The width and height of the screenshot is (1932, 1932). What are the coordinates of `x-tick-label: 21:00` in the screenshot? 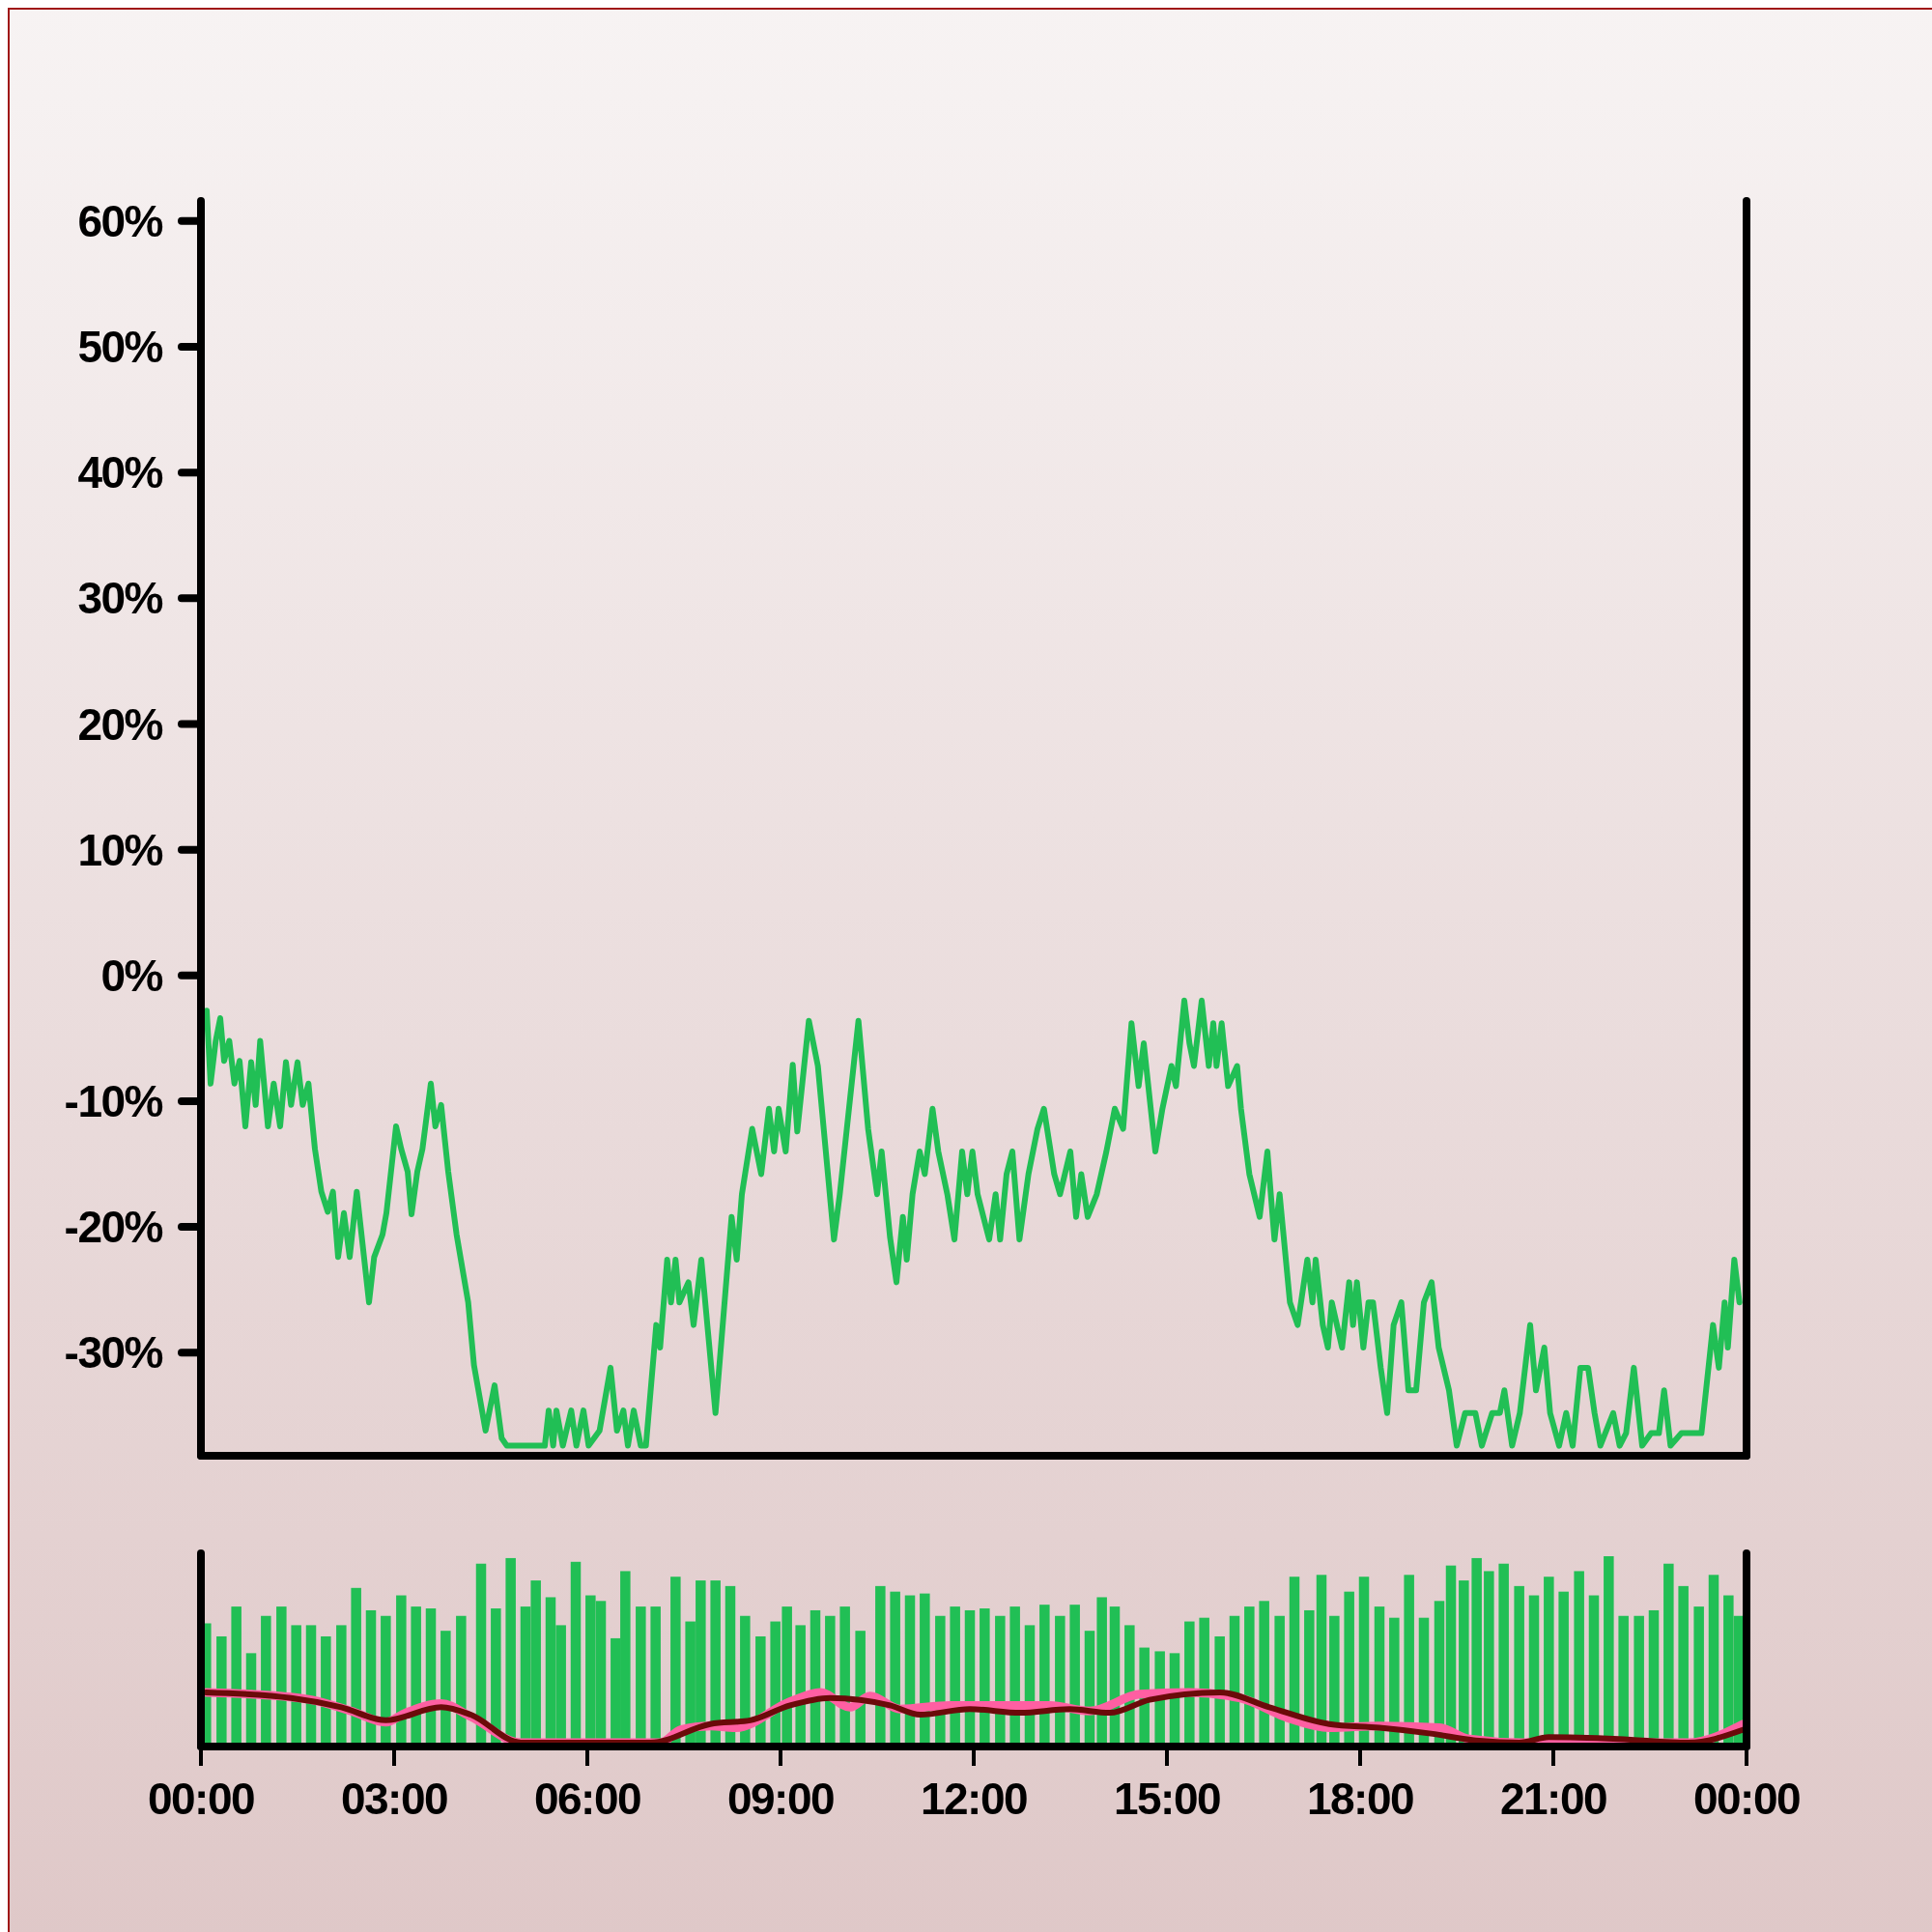 It's located at (1553, 1799).